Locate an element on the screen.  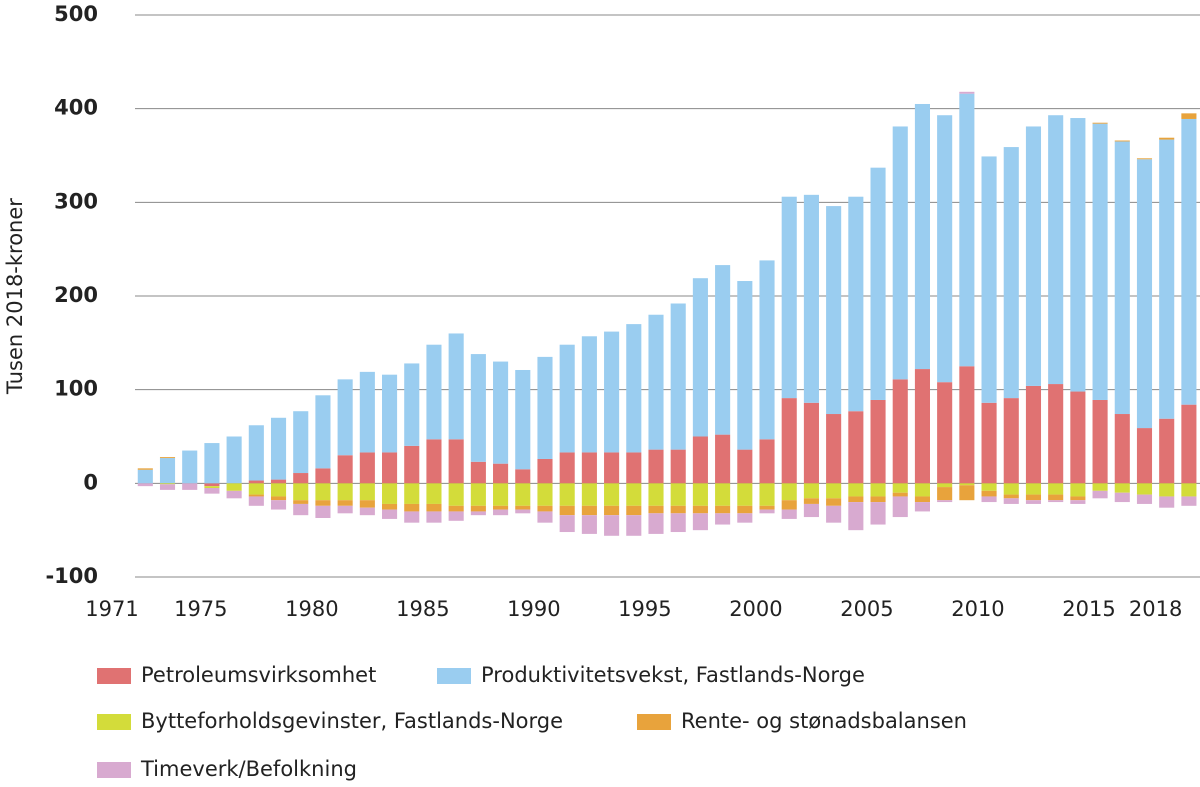
legend-label: Petroleumsvirksomhet is located at coordinates (258, 675).